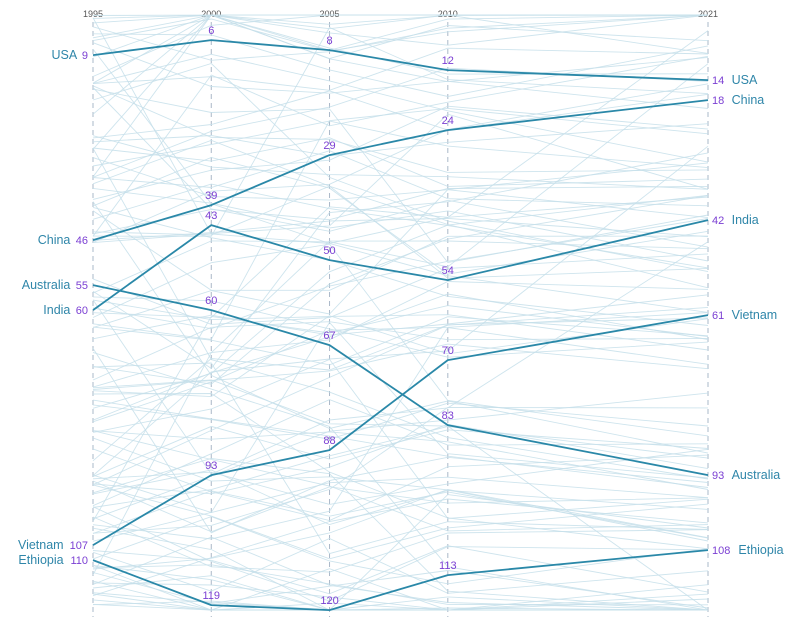 The width and height of the screenshot is (800, 625). What do you see at coordinates (718, 81) in the screenshot?
I see `rank-label: 14` at bounding box center [718, 81].